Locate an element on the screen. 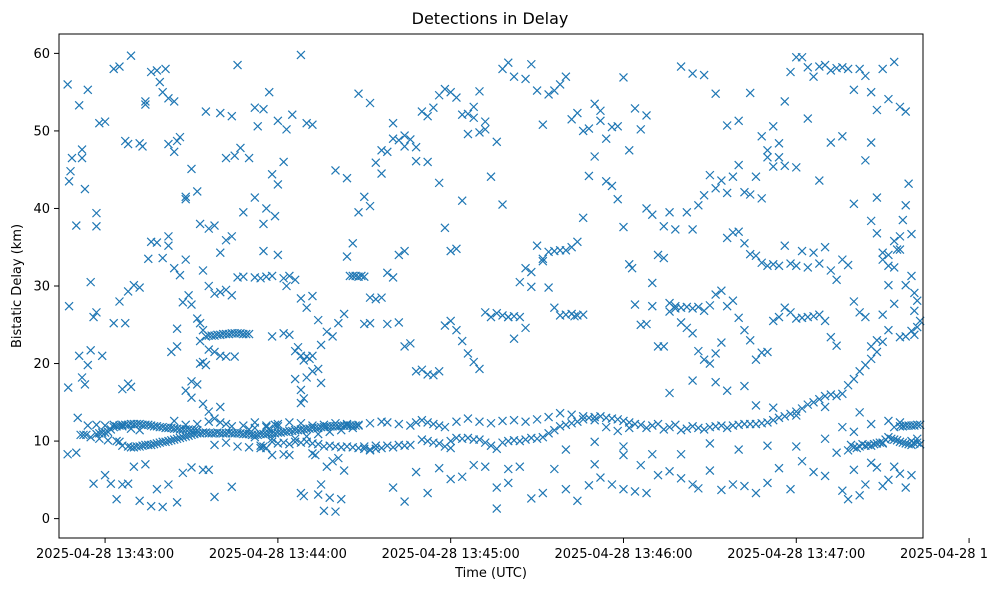 The image size is (987, 590). x-tick-label-2: 2025-04-28 13:45:00 is located at coordinates (451, 554).